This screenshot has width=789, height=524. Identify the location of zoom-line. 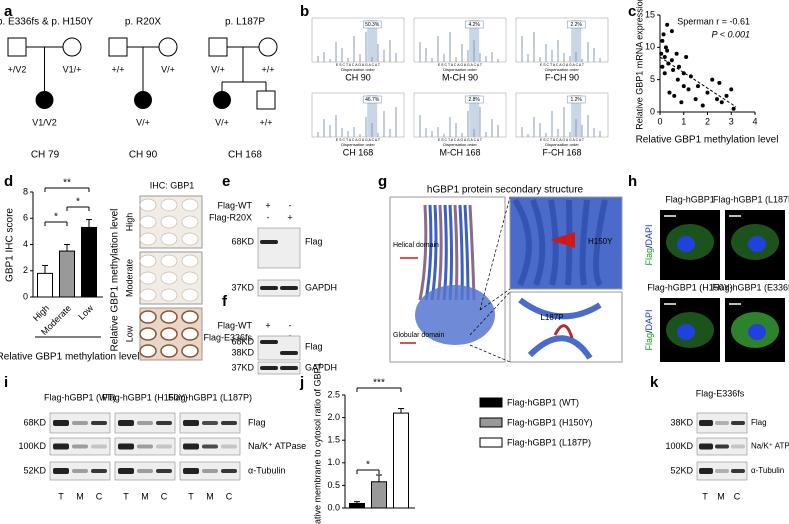
(490, 353).